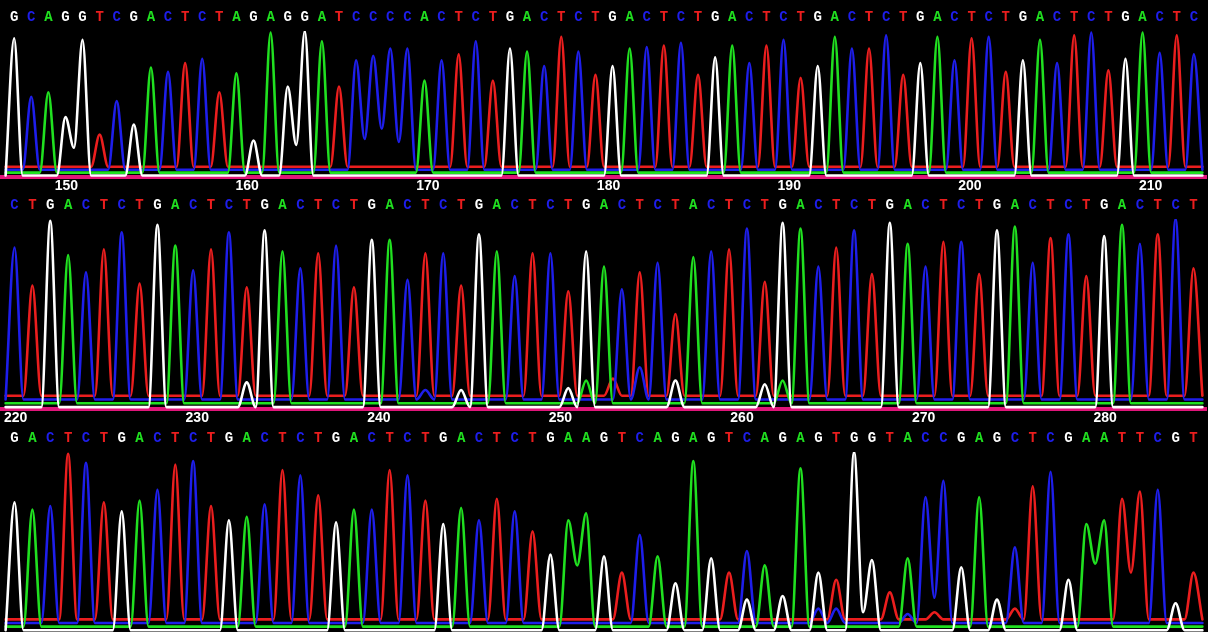  I want to click on x2-tick-label: 190, so click(789, 184).